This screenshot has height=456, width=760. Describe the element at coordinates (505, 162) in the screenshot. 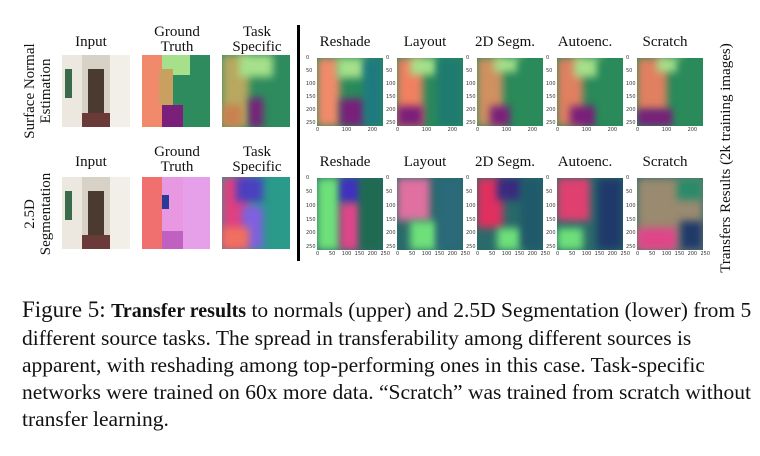

I see `header-2d-segm-: 2D Segm.` at that location.